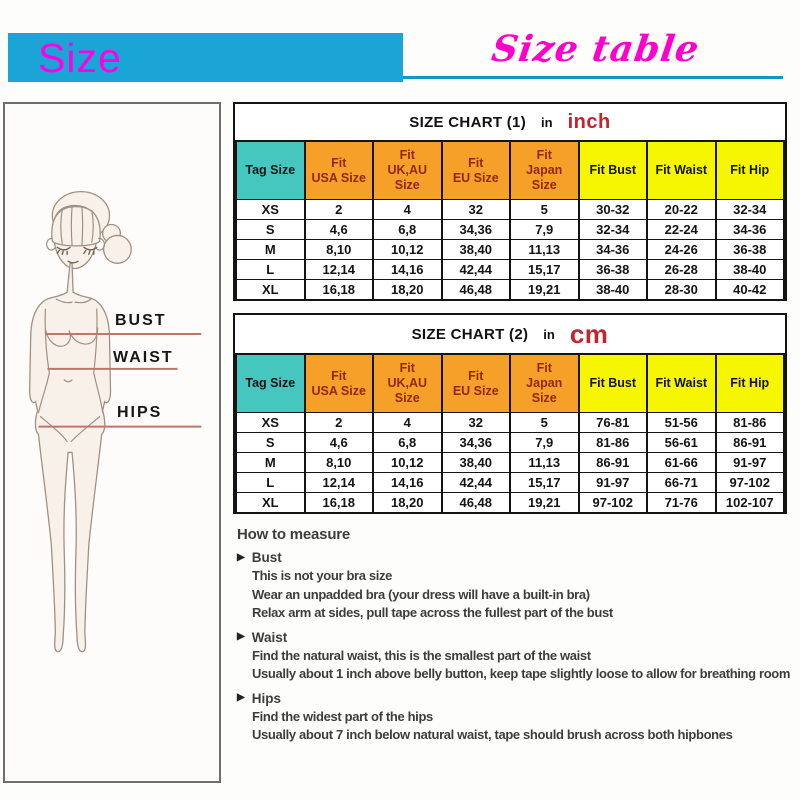 The image size is (800, 800). What do you see at coordinates (589, 333) in the screenshot?
I see `unit-label: cm` at bounding box center [589, 333].